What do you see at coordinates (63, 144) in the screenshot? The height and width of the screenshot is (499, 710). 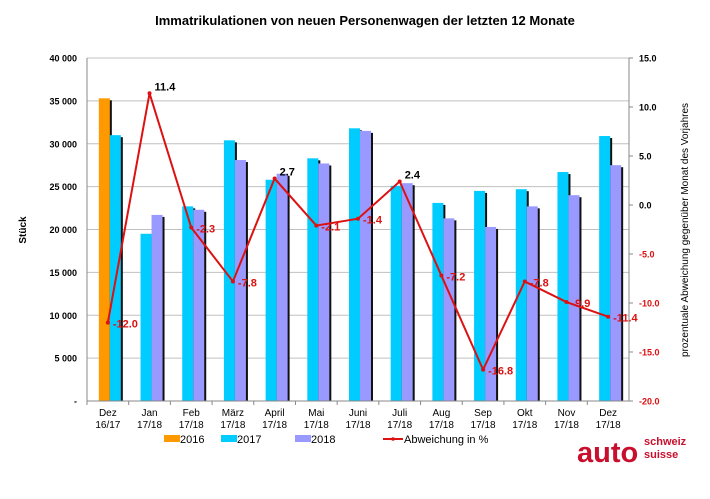 I see `y-tick-label: 30 000` at bounding box center [63, 144].